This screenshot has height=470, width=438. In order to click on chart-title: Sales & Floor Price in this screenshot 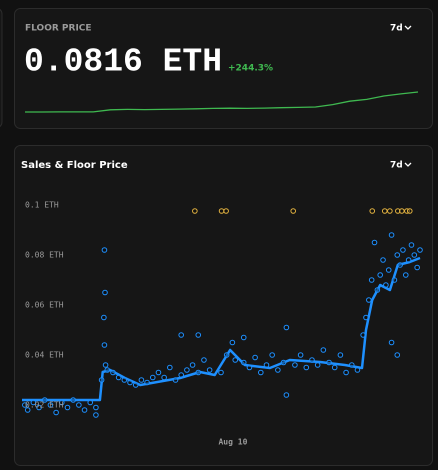, I will do `click(74, 165)`.